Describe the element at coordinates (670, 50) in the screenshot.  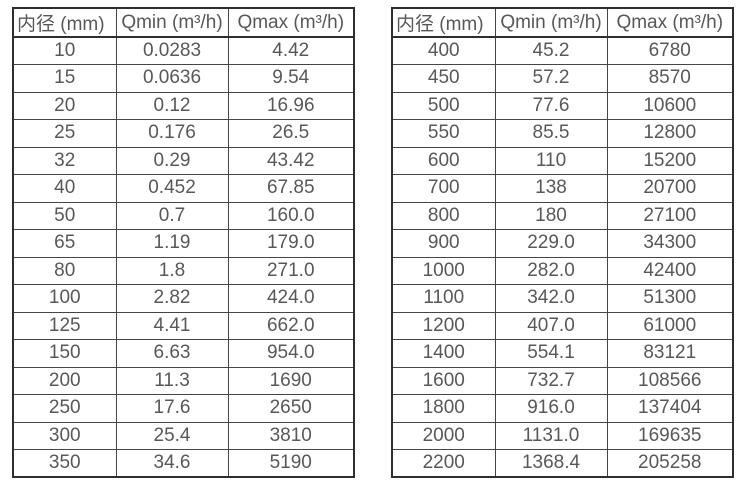
I see `data-cell: 6780` at that location.